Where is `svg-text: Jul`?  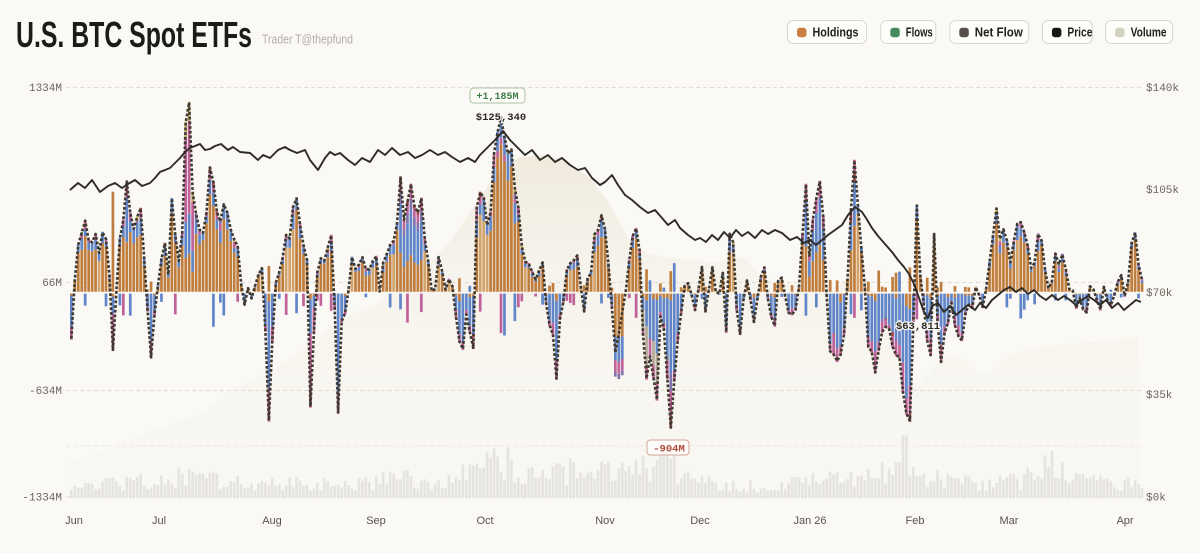
svg-text: Jul is located at coordinates (159, 521).